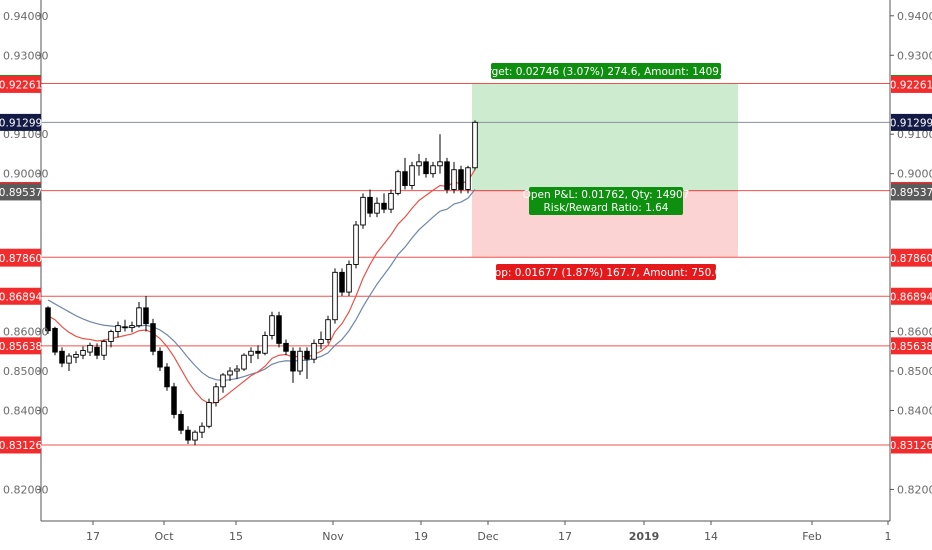 This screenshot has width=932, height=550. What do you see at coordinates (606, 208) in the screenshot?
I see `pnl-label-text: Risk/Reward Ratio: 1.64` at bounding box center [606, 208].